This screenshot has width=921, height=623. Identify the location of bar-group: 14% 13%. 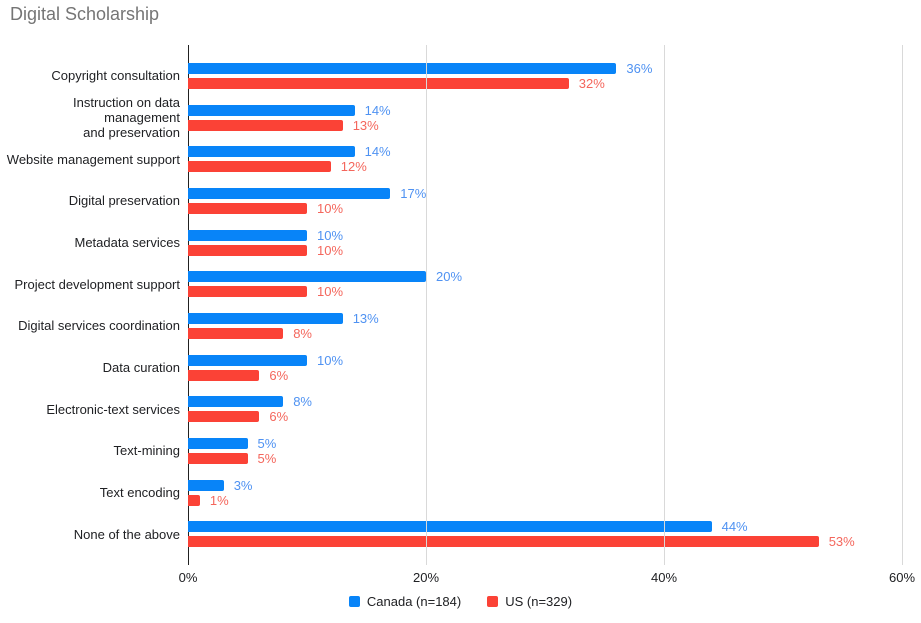
(545, 118).